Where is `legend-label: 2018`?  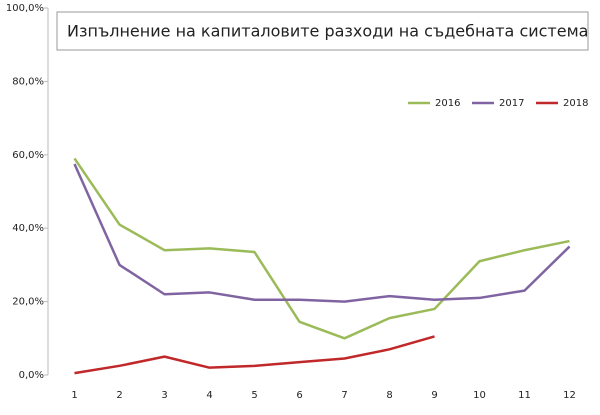
legend-label: 2018 is located at coordinates (575, 103).